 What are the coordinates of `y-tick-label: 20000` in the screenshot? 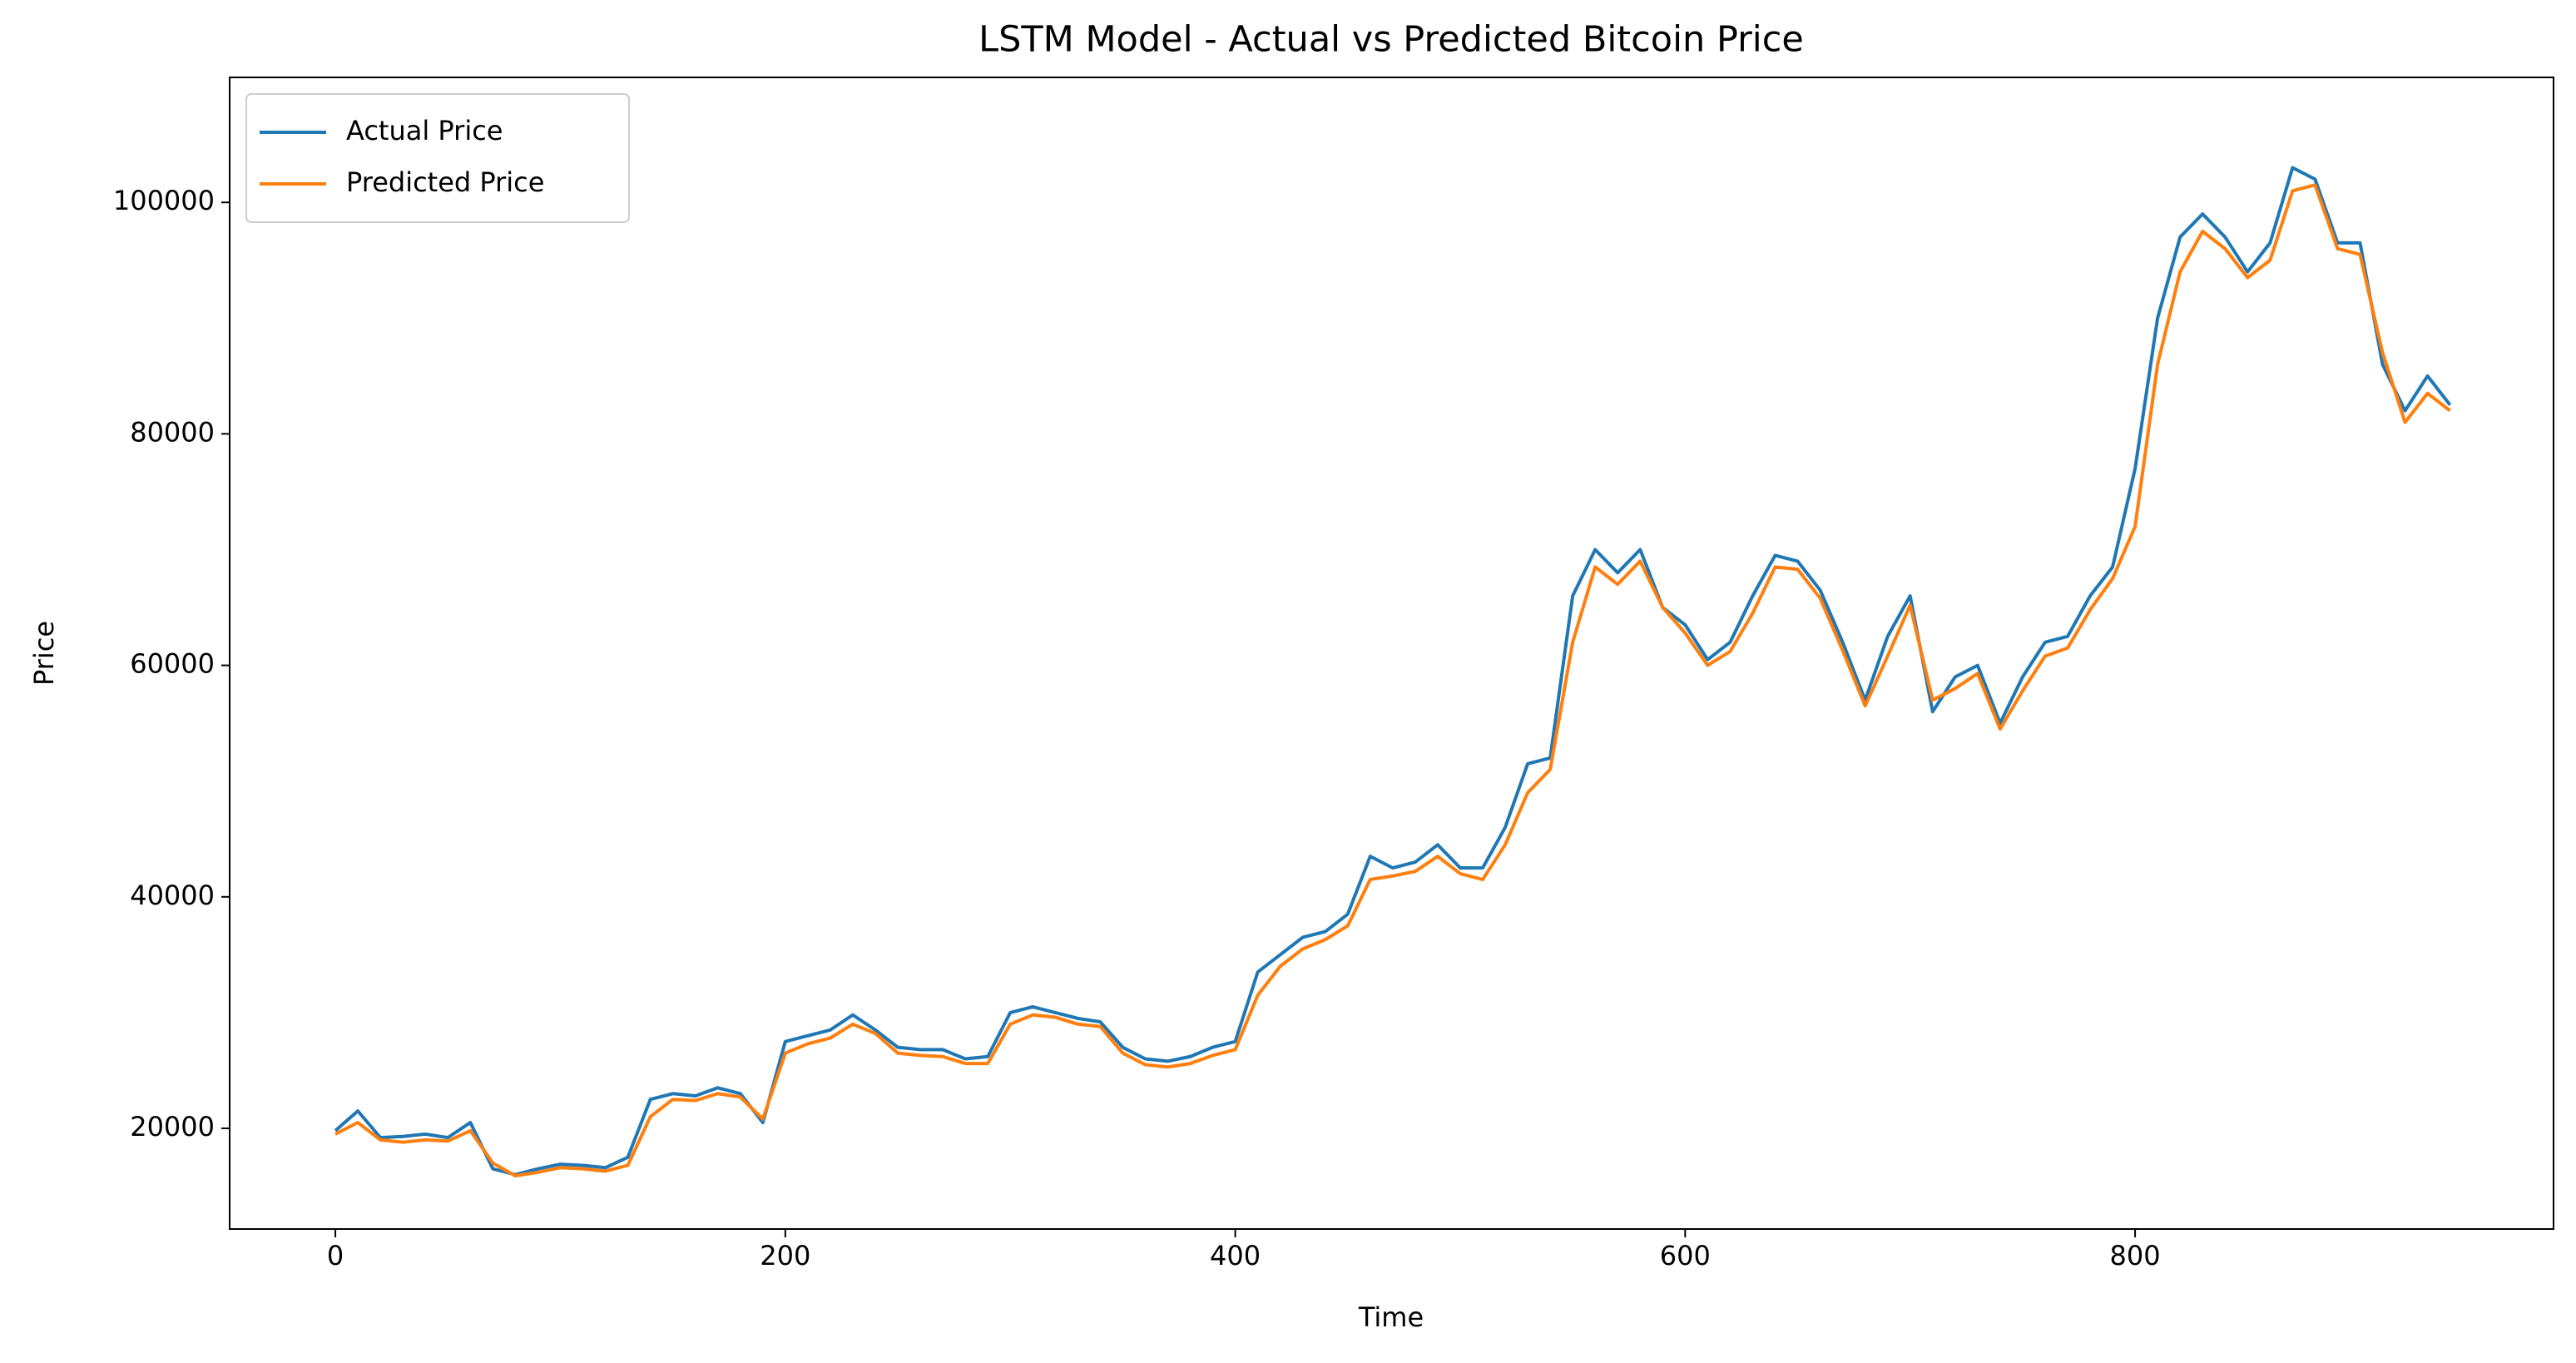 It's located at (172, 1126).